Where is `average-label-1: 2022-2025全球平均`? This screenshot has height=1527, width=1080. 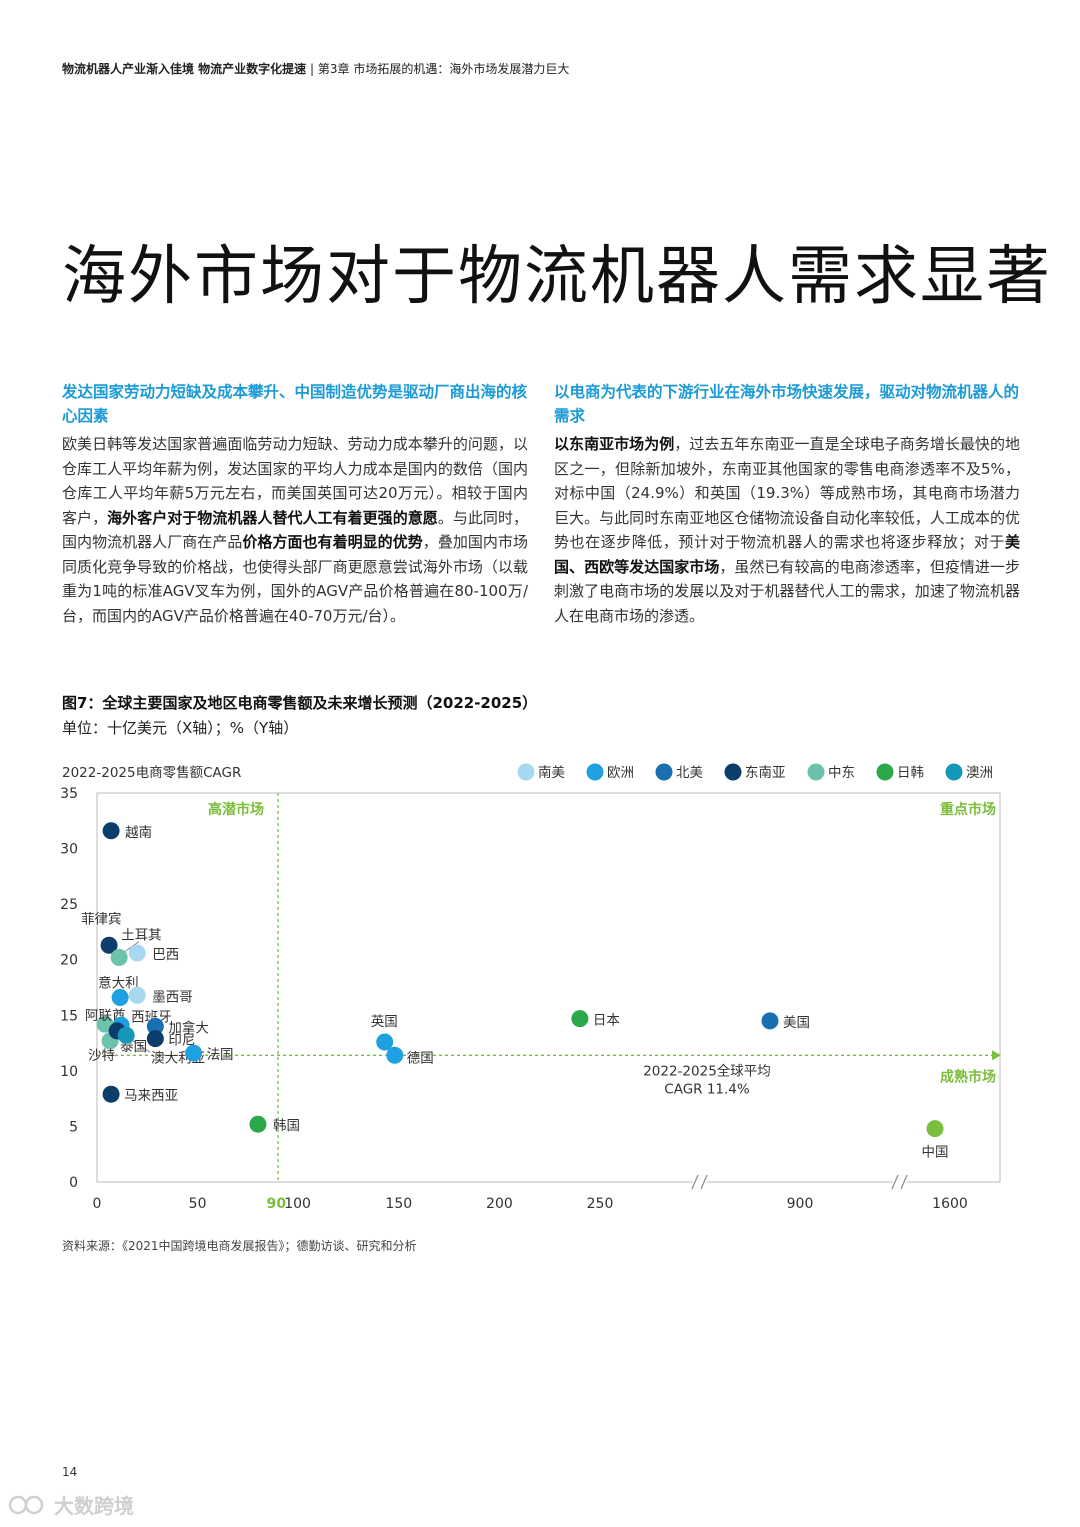
average-label-1: 2022-2025全球平均 is located at coordinates (707, 1070).